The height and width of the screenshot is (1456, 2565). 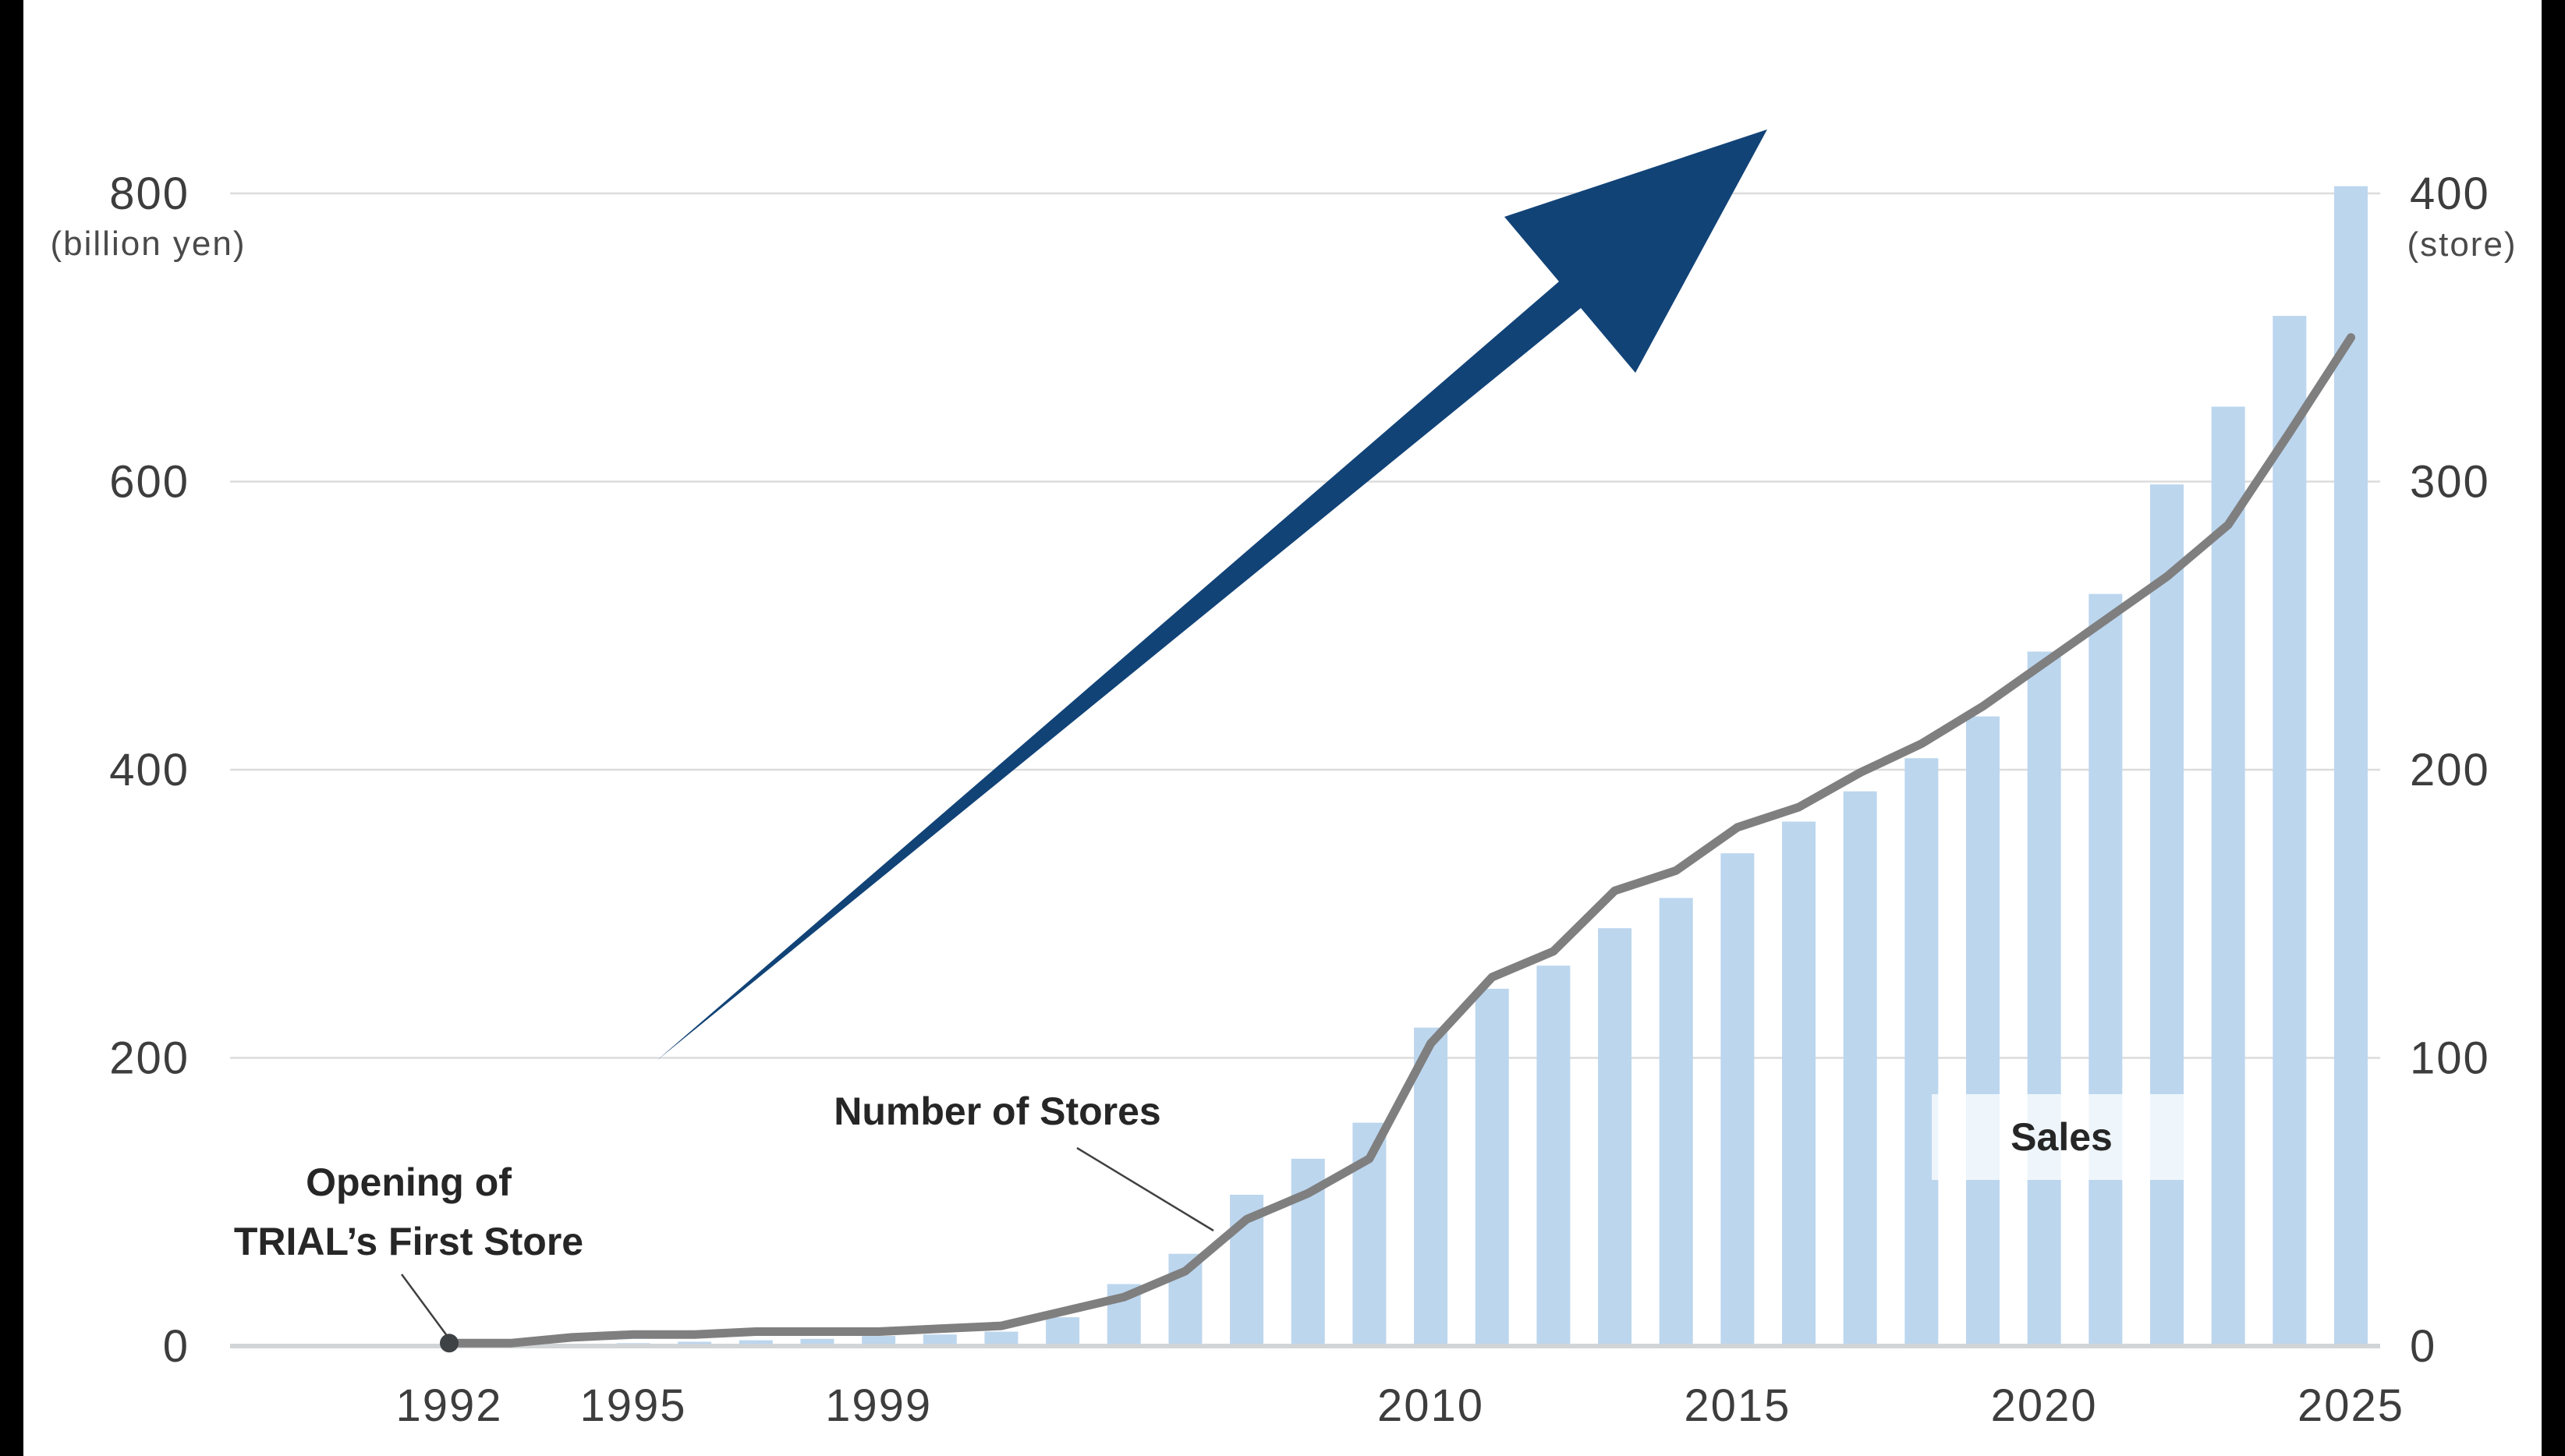 I want to click on x-tick-2015: 2015, so click(x=1737, y=1405).